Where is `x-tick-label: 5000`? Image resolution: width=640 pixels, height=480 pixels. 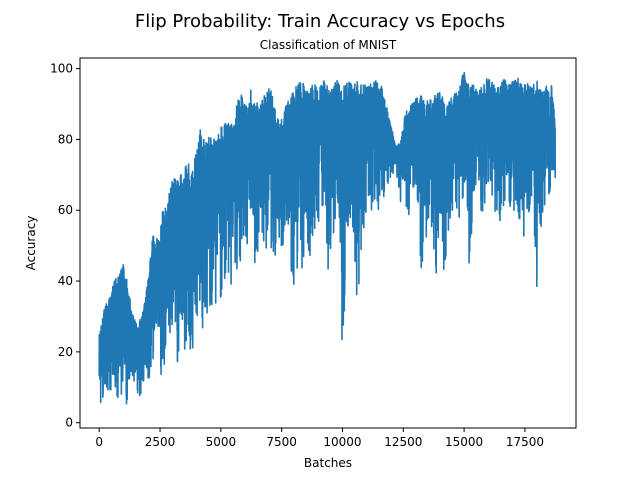 x-tick-label: 5000 is located at coordinates (221, 442).